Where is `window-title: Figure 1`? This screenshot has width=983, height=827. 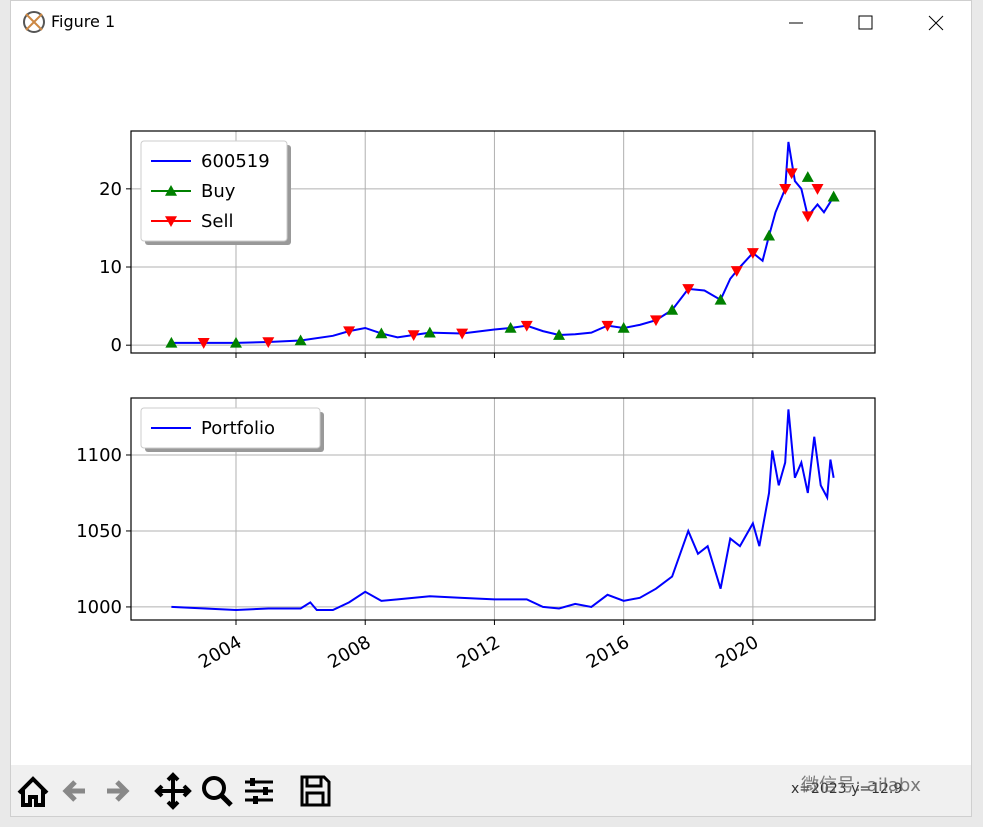 window-title: Figure 1 is located at coordinates (83, 21).